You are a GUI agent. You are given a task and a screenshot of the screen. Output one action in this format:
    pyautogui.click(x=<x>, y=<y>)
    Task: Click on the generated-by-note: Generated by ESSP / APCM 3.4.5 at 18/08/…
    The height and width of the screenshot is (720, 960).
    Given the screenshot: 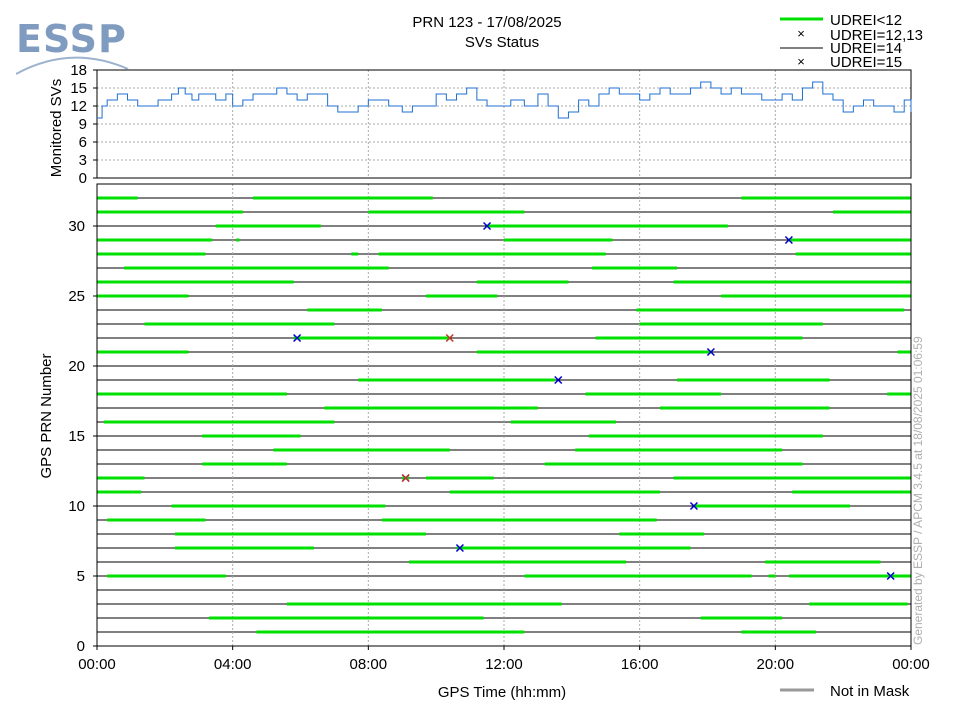 What is the action you would take?
    pyautogui.click(x=918, y=490)
    